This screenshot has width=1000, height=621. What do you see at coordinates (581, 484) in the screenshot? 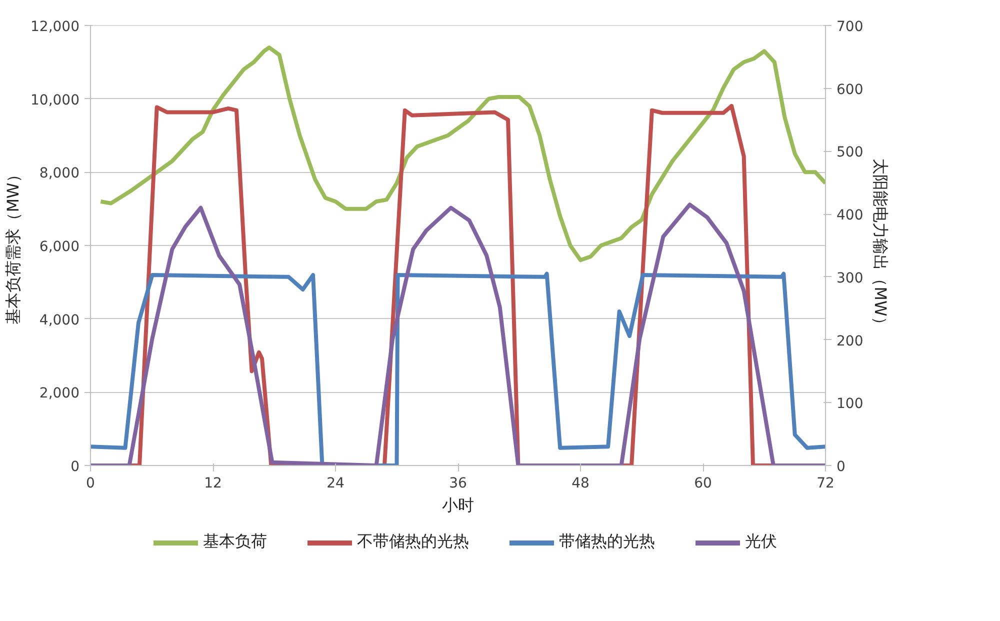
I see `x-tick-label: 48` at bounding box center [581, 484].